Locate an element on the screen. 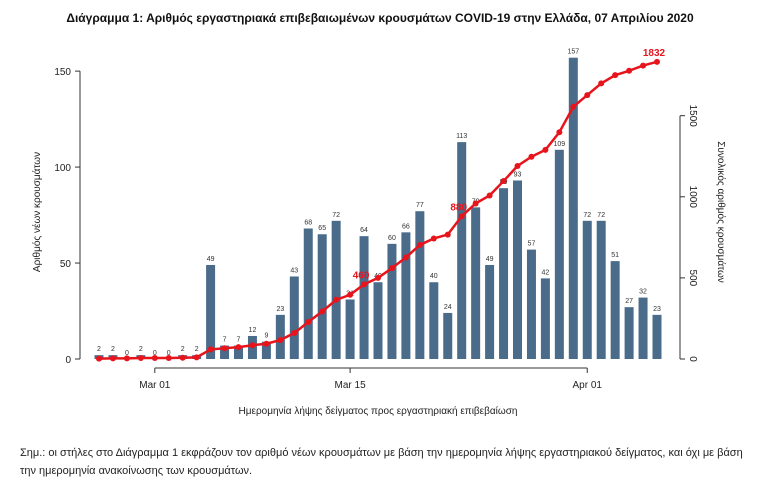 Image resolution: width=760 pixels, height=499 pixels. x-tick-label: Mar 15 is located at coordinates (351, 385).